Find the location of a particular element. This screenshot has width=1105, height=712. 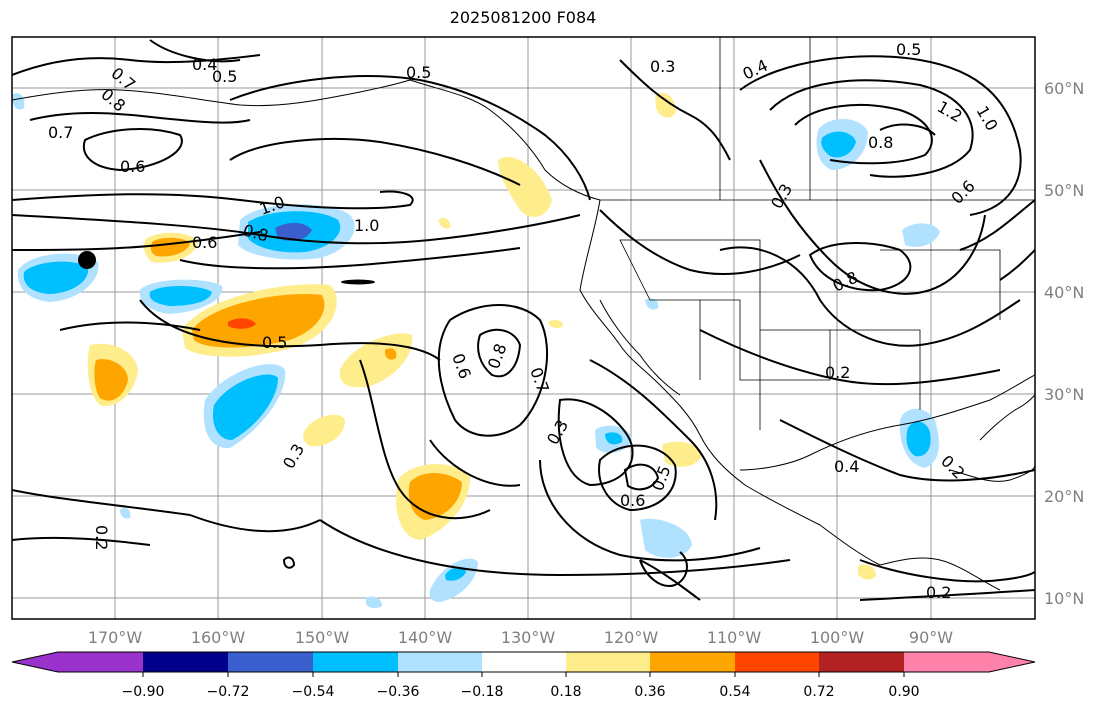

colorbar-tick-label: −0.90 is located at coordinates (143, 692).